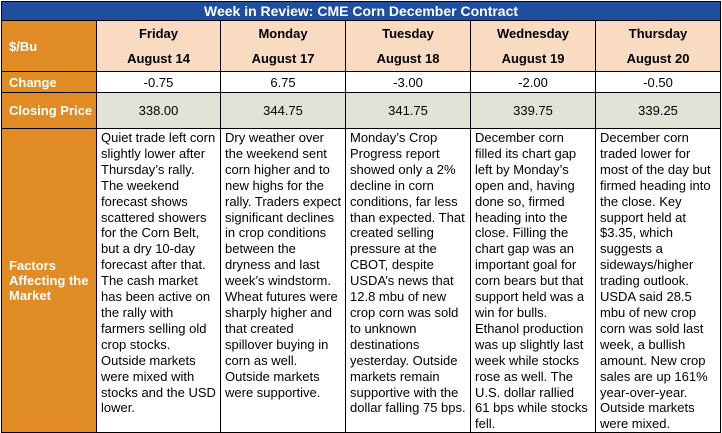  What do you see at coordinates (408, 46) in the screenshot?
I see `day-header-tuesday: Tuesday August 18` at bounding box center [408, 46].